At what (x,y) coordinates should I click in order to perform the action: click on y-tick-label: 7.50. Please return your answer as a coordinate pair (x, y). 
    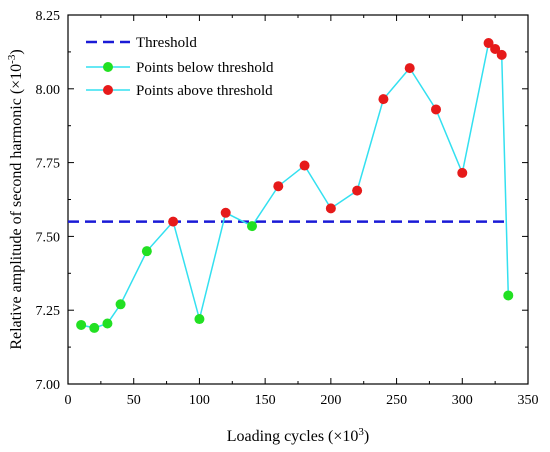
    Looking at the image, I should click on (48, 237).